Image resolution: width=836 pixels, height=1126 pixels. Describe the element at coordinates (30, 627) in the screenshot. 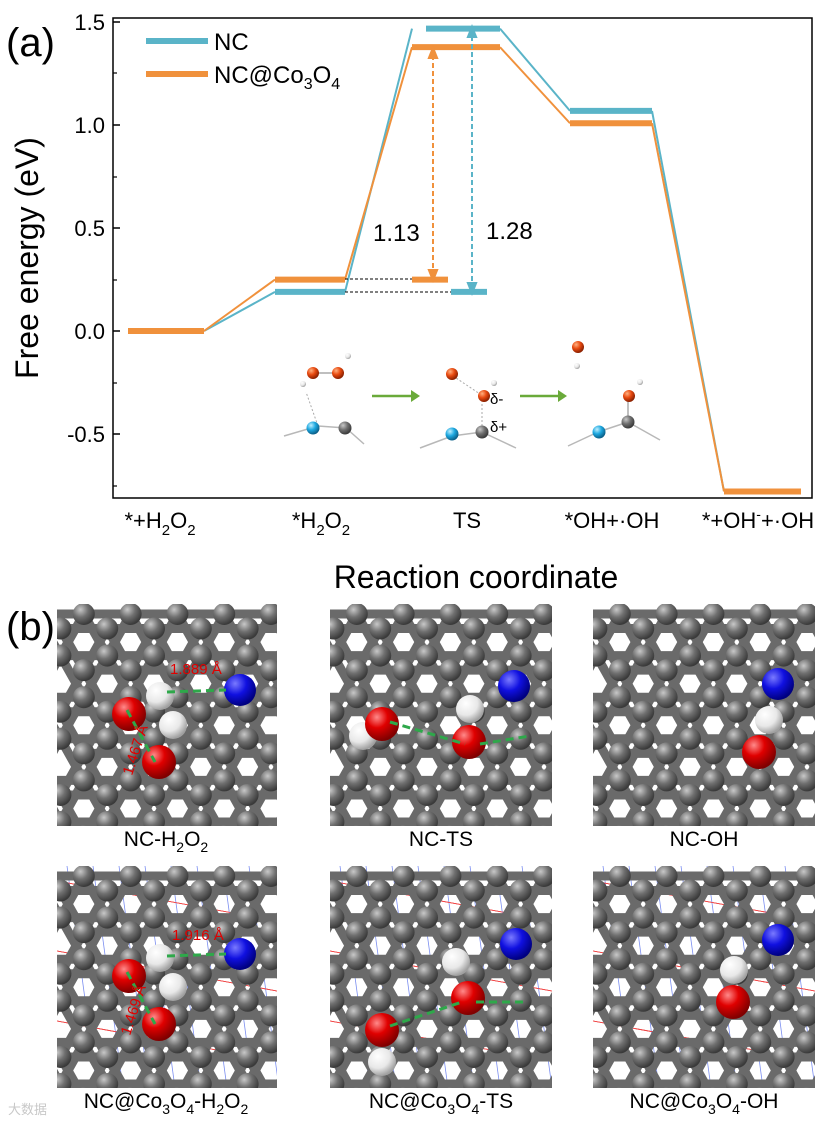

I see `panel-b-label: (b)` at that location.